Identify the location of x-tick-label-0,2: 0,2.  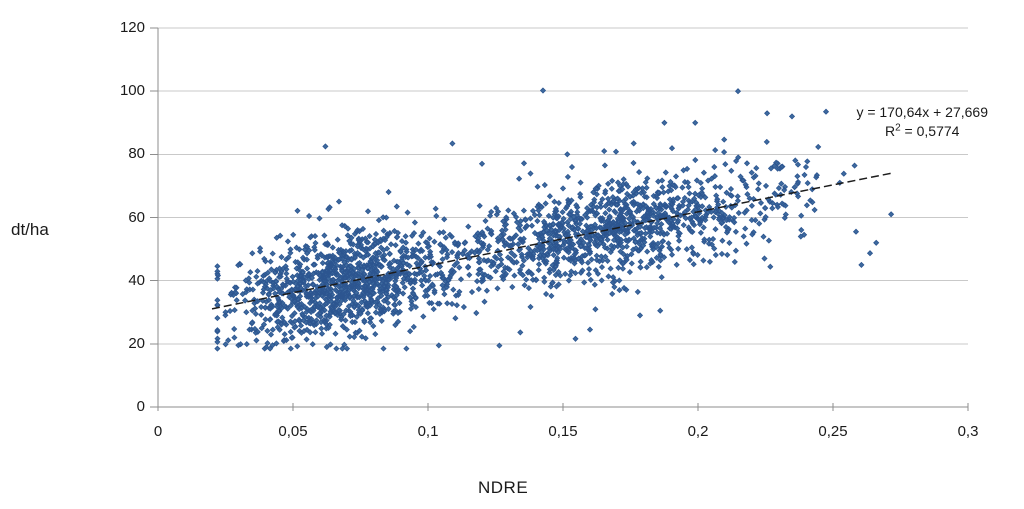
(698, 431).